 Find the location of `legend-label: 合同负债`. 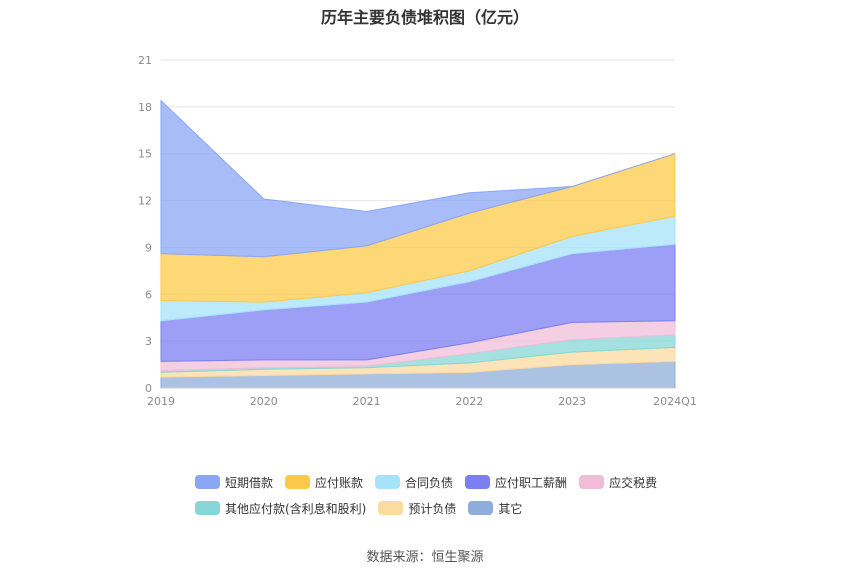

legend-label: 合同负债 is located at coordinates (429, 482).